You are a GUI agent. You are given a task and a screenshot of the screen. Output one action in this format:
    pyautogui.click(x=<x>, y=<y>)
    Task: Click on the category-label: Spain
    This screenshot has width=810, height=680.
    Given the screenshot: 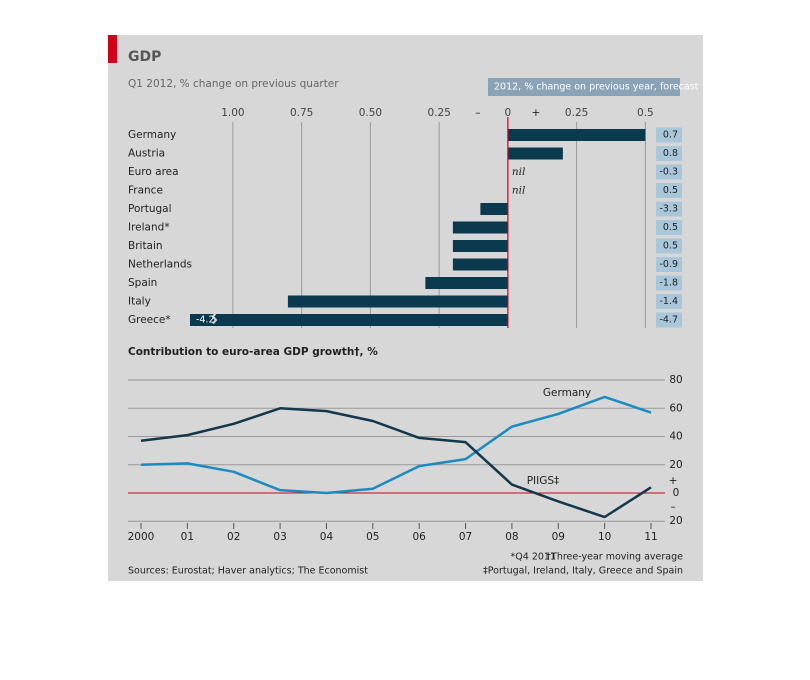 What is the action you would take?
    pyautogui.click(x=142, y=283)
    